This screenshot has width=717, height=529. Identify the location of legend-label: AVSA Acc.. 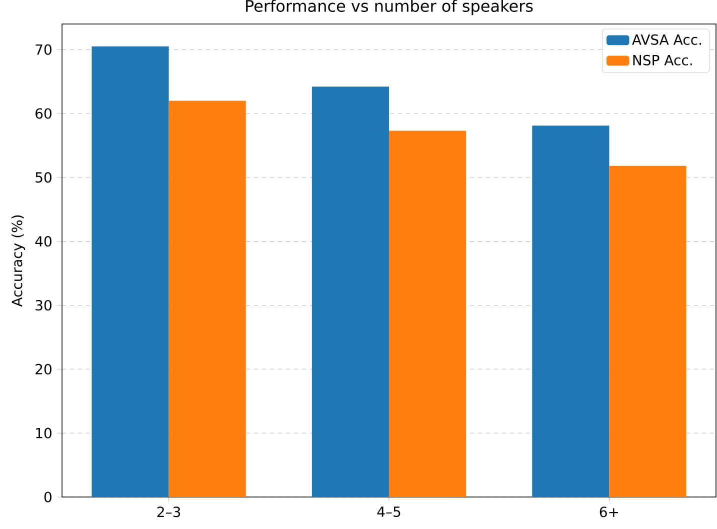
(667, 39).